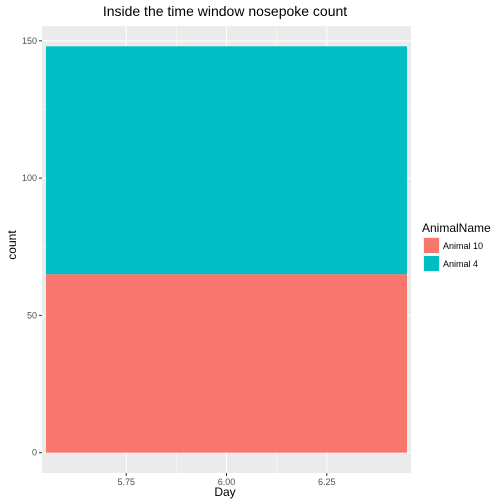  I want to click on legend-title: AnimalName, so click(456, 228).